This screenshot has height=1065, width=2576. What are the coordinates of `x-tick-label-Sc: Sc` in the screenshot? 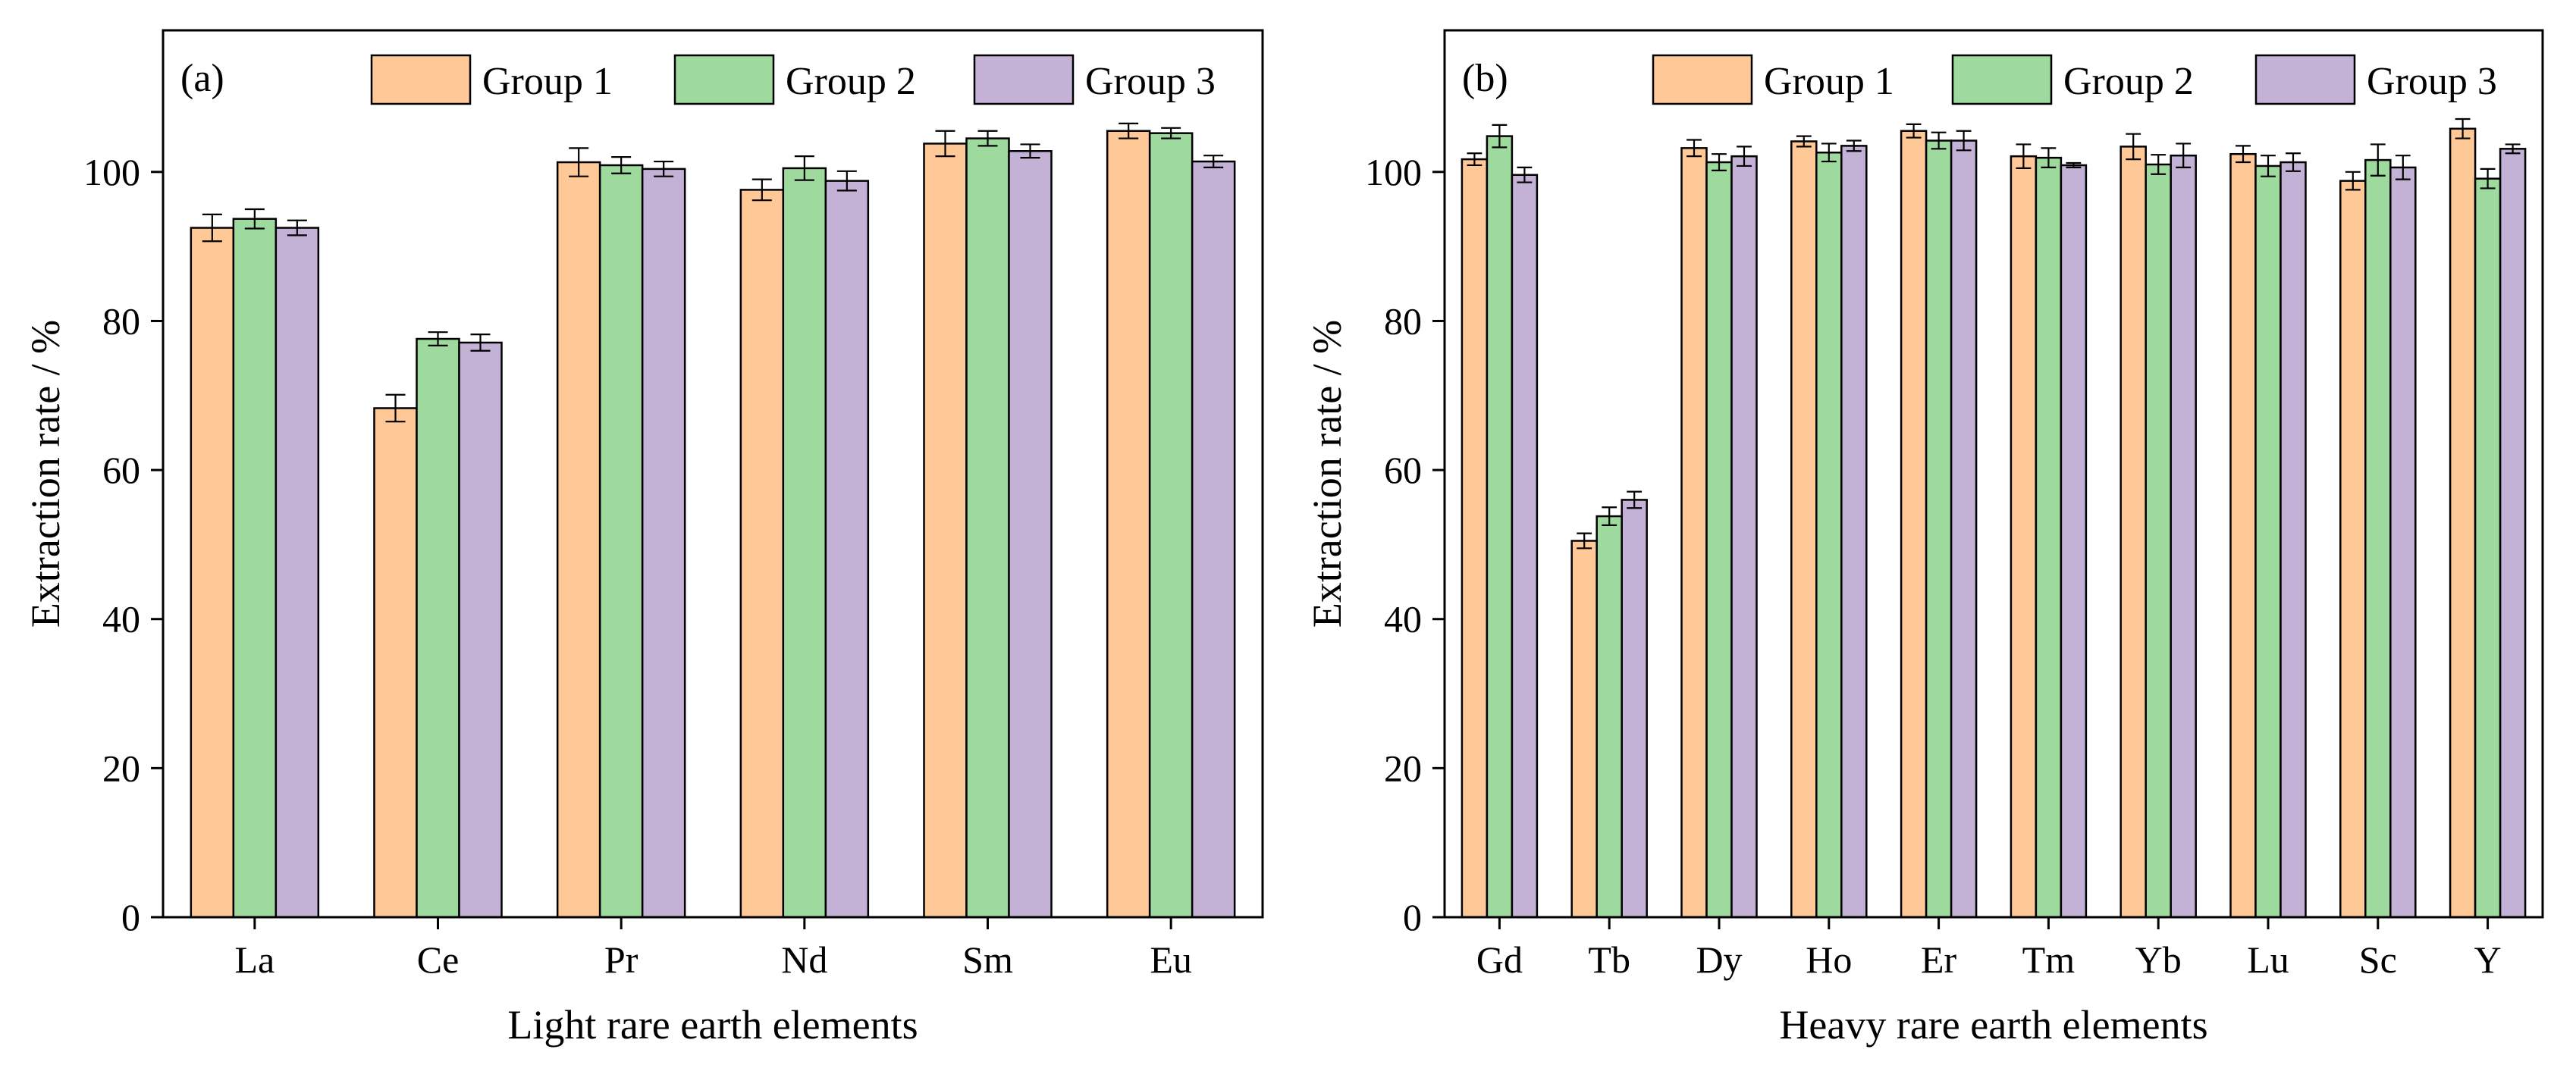 It's located at (2378, 959).